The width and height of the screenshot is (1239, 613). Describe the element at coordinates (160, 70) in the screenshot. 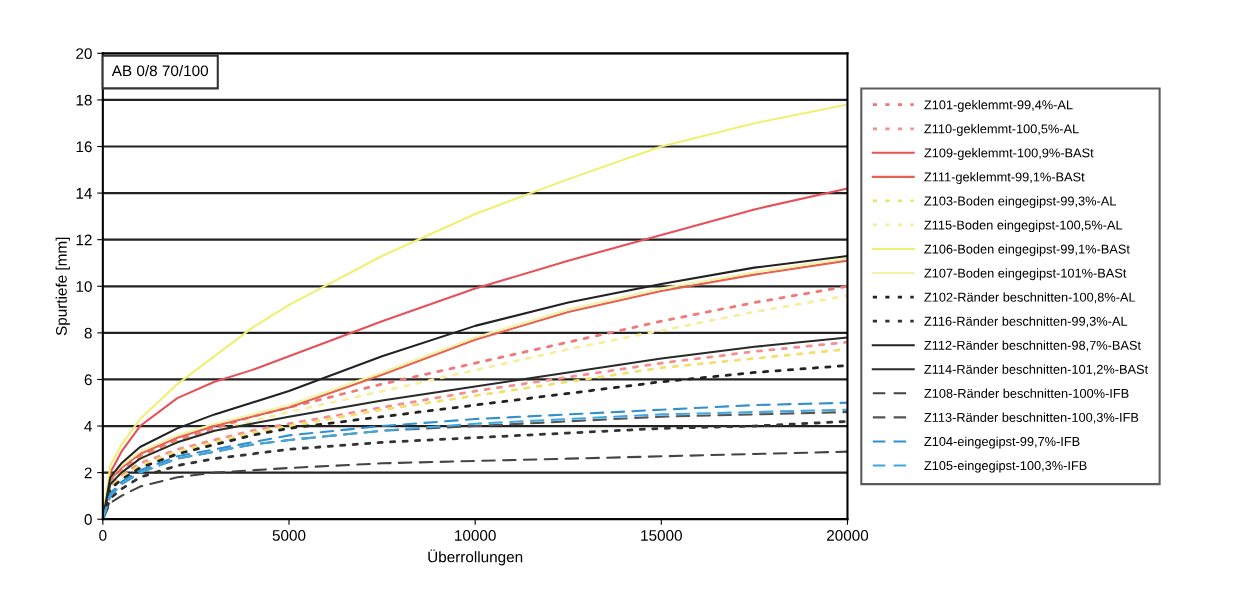

I see `annotation: AB 0/8 70/100` at that location.